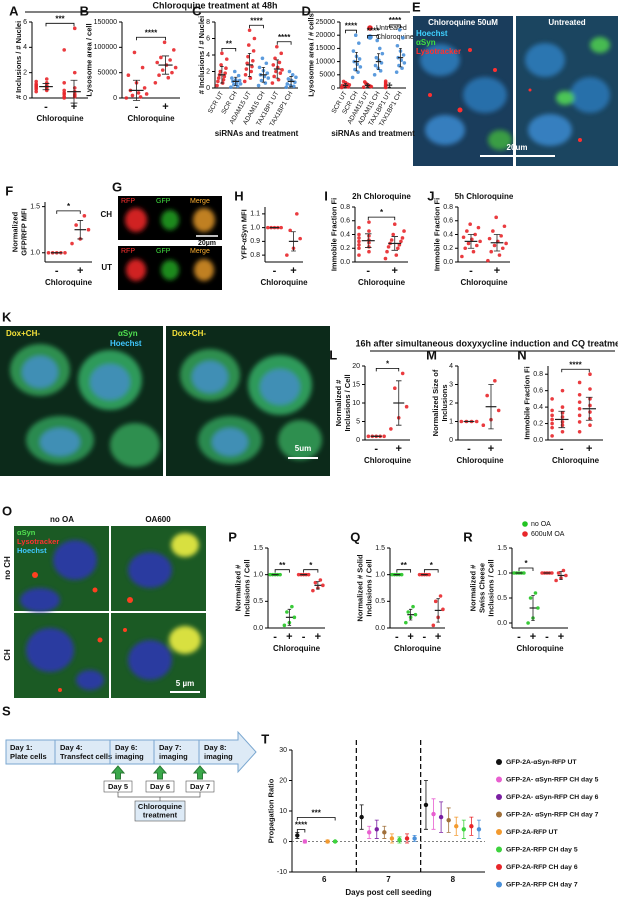 This screenshot has width=618, height=900. What do you see at coordinates (265, 738) in the screenshot?
I see `panel-letter: T` at bounding box center [265, 738].